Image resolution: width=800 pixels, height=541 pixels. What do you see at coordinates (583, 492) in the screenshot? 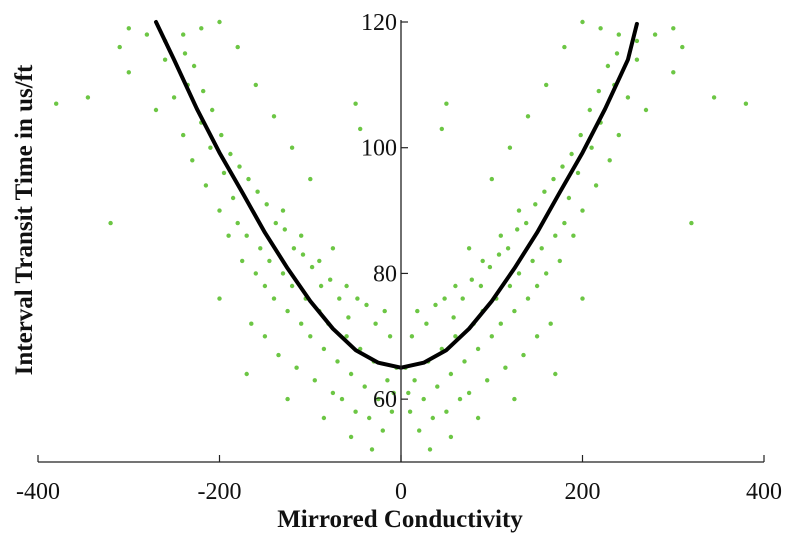
I see `x-tick-label: 200` at bounding box center [583, 492].